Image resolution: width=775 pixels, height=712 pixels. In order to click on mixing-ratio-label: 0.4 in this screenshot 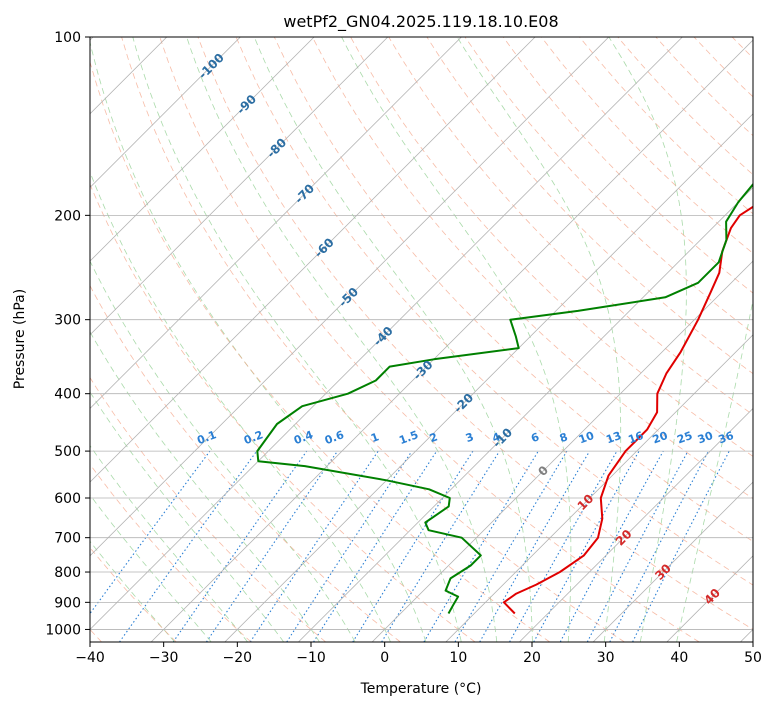, I will do `click(303, 437)`.